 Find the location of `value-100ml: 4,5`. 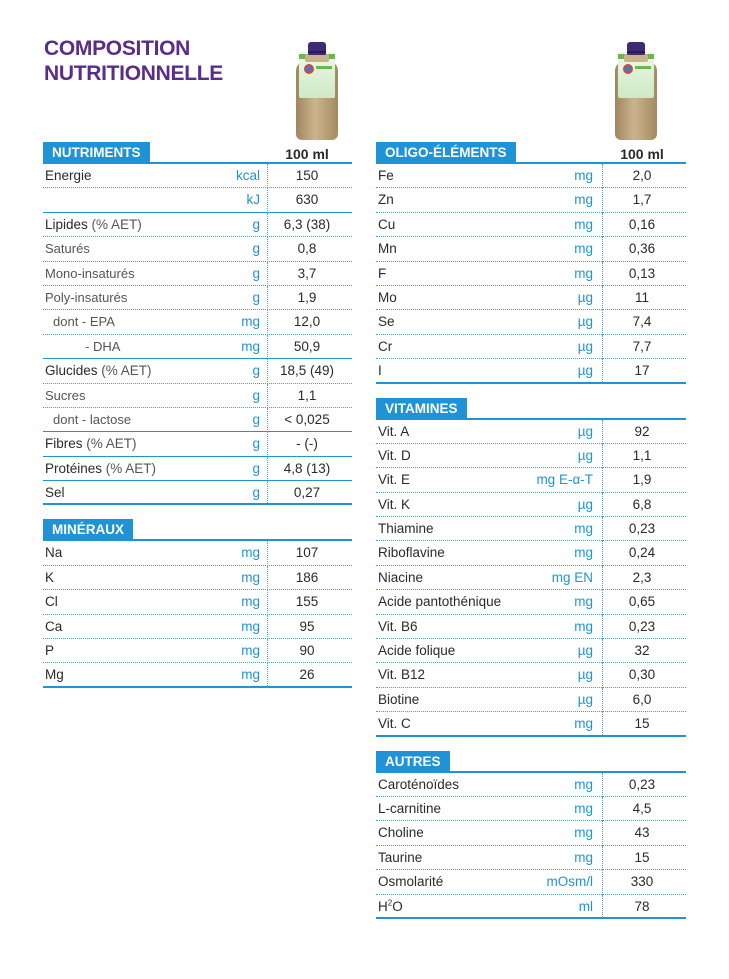

value-100ml: 4,5 is located at coordinates (642, 808).